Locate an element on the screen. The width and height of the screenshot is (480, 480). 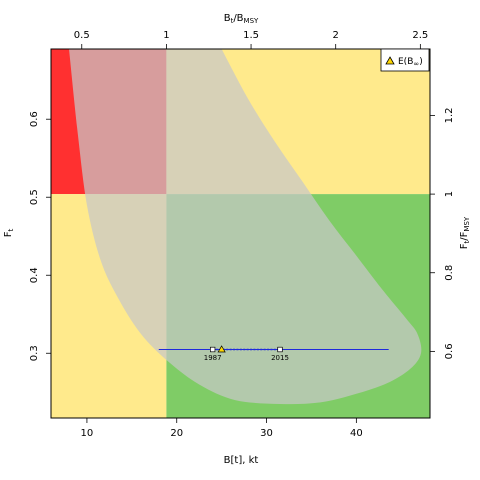
x-tick-label-10: 10 is located at coordinates (87, 433).